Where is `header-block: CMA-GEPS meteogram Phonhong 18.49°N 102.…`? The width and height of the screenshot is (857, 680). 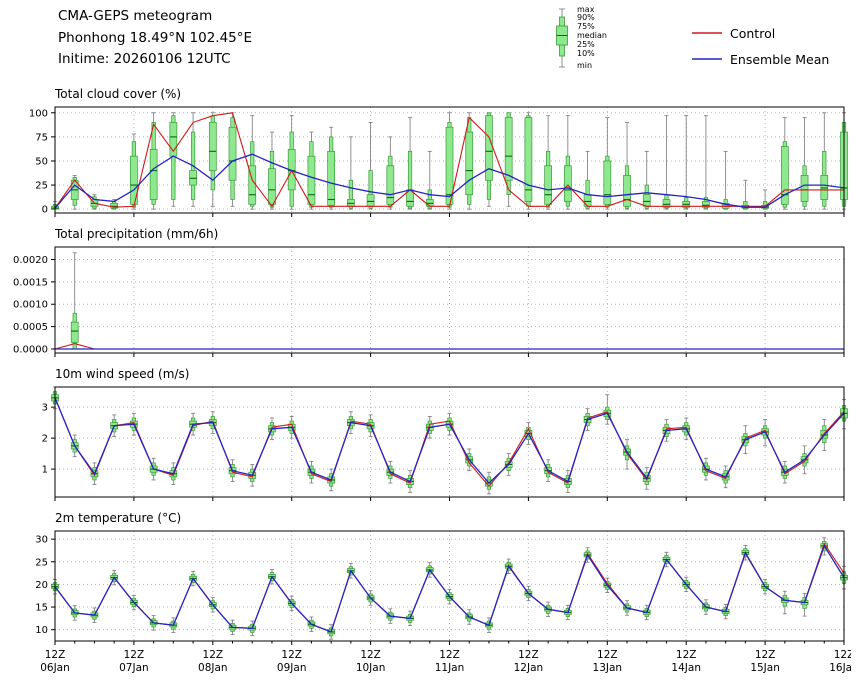
header-block: CMA-GEPS meteogram Phonhong 18.49°N 102.… is located at coordinates (155, 38).